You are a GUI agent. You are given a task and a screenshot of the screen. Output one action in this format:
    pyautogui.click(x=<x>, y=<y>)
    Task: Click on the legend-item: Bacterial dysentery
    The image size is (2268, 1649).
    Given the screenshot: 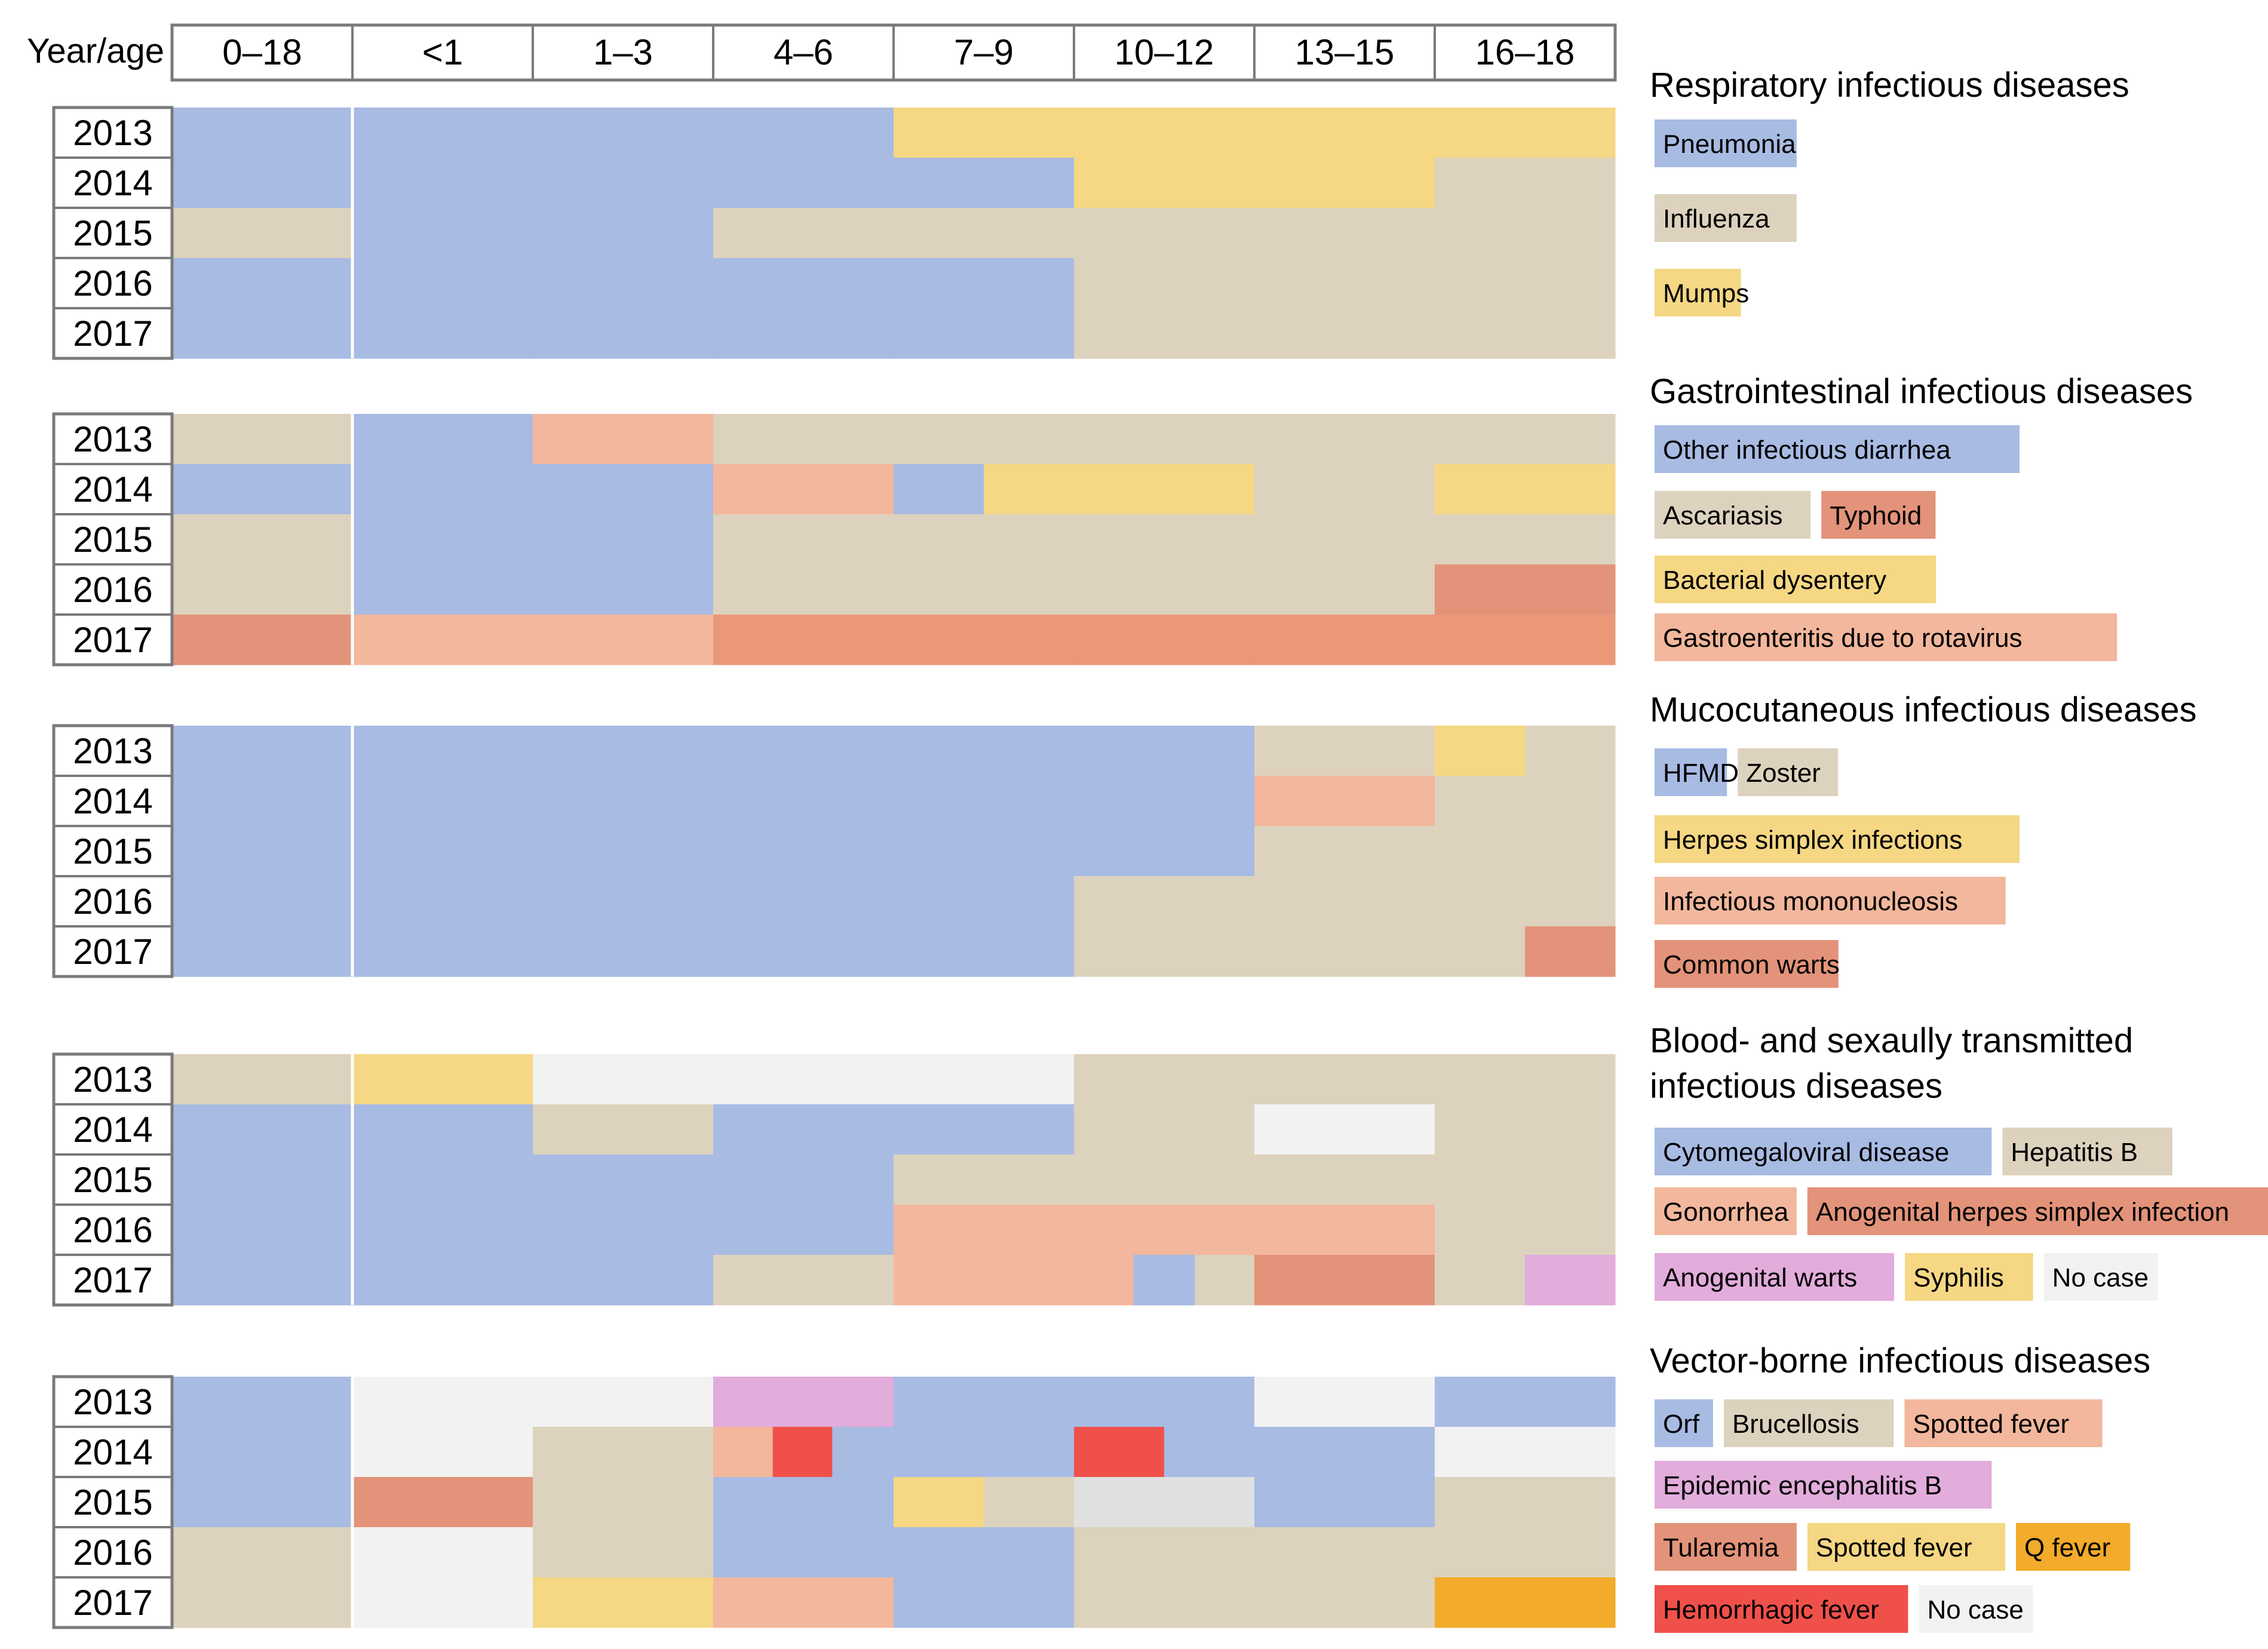 What is the action you would take?
    pyautogui.click(x=1795, y=579)
    